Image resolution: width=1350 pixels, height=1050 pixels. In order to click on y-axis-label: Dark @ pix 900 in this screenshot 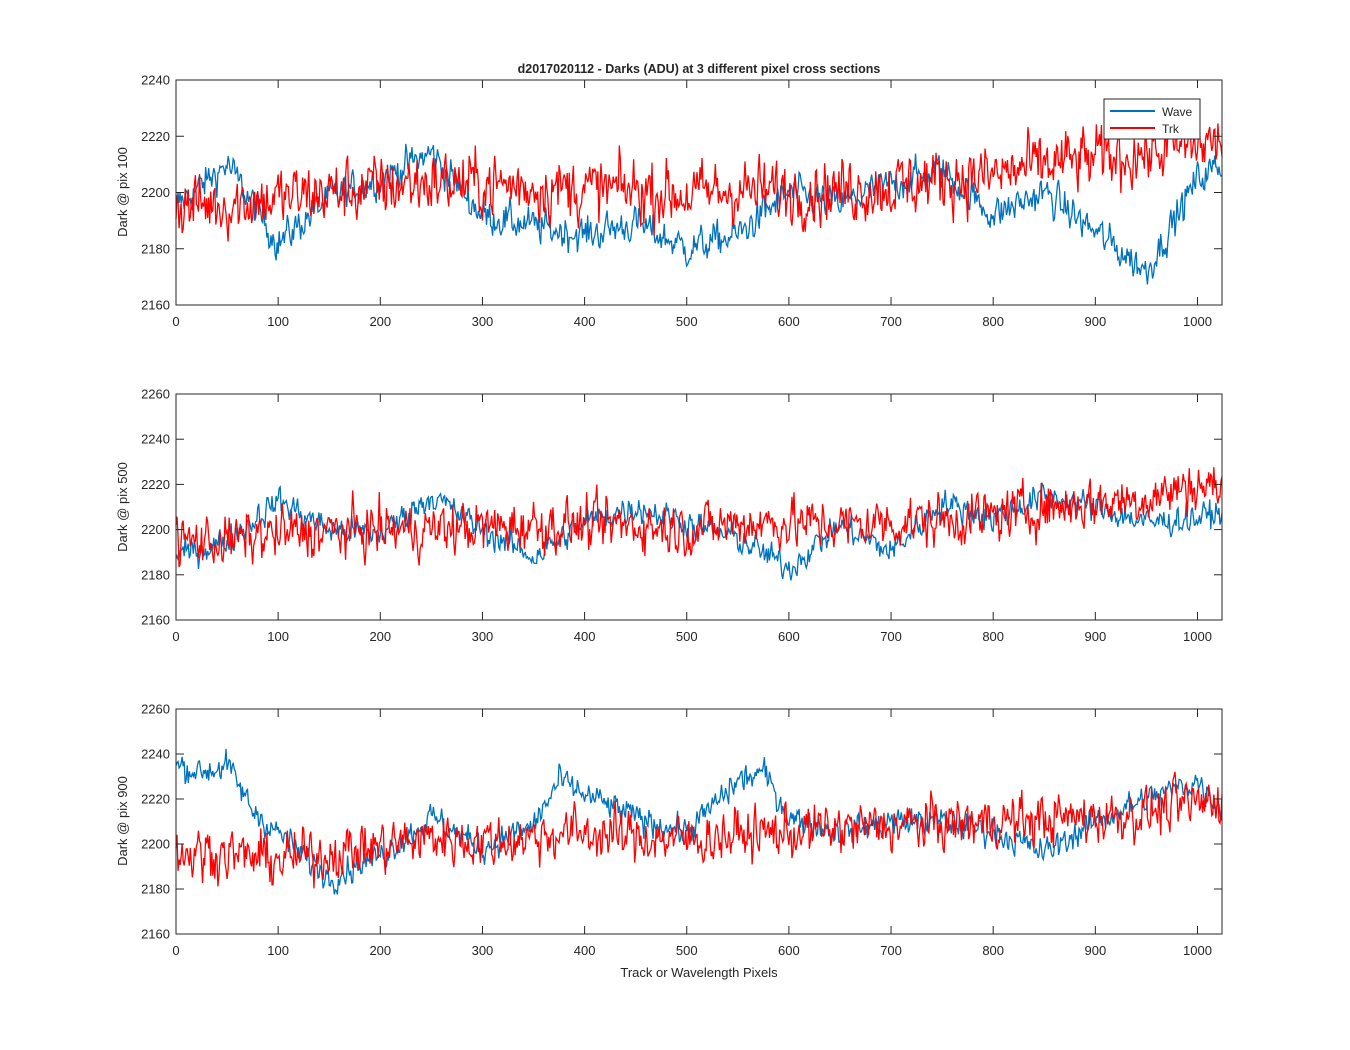, I will do `click(122, 821)`.